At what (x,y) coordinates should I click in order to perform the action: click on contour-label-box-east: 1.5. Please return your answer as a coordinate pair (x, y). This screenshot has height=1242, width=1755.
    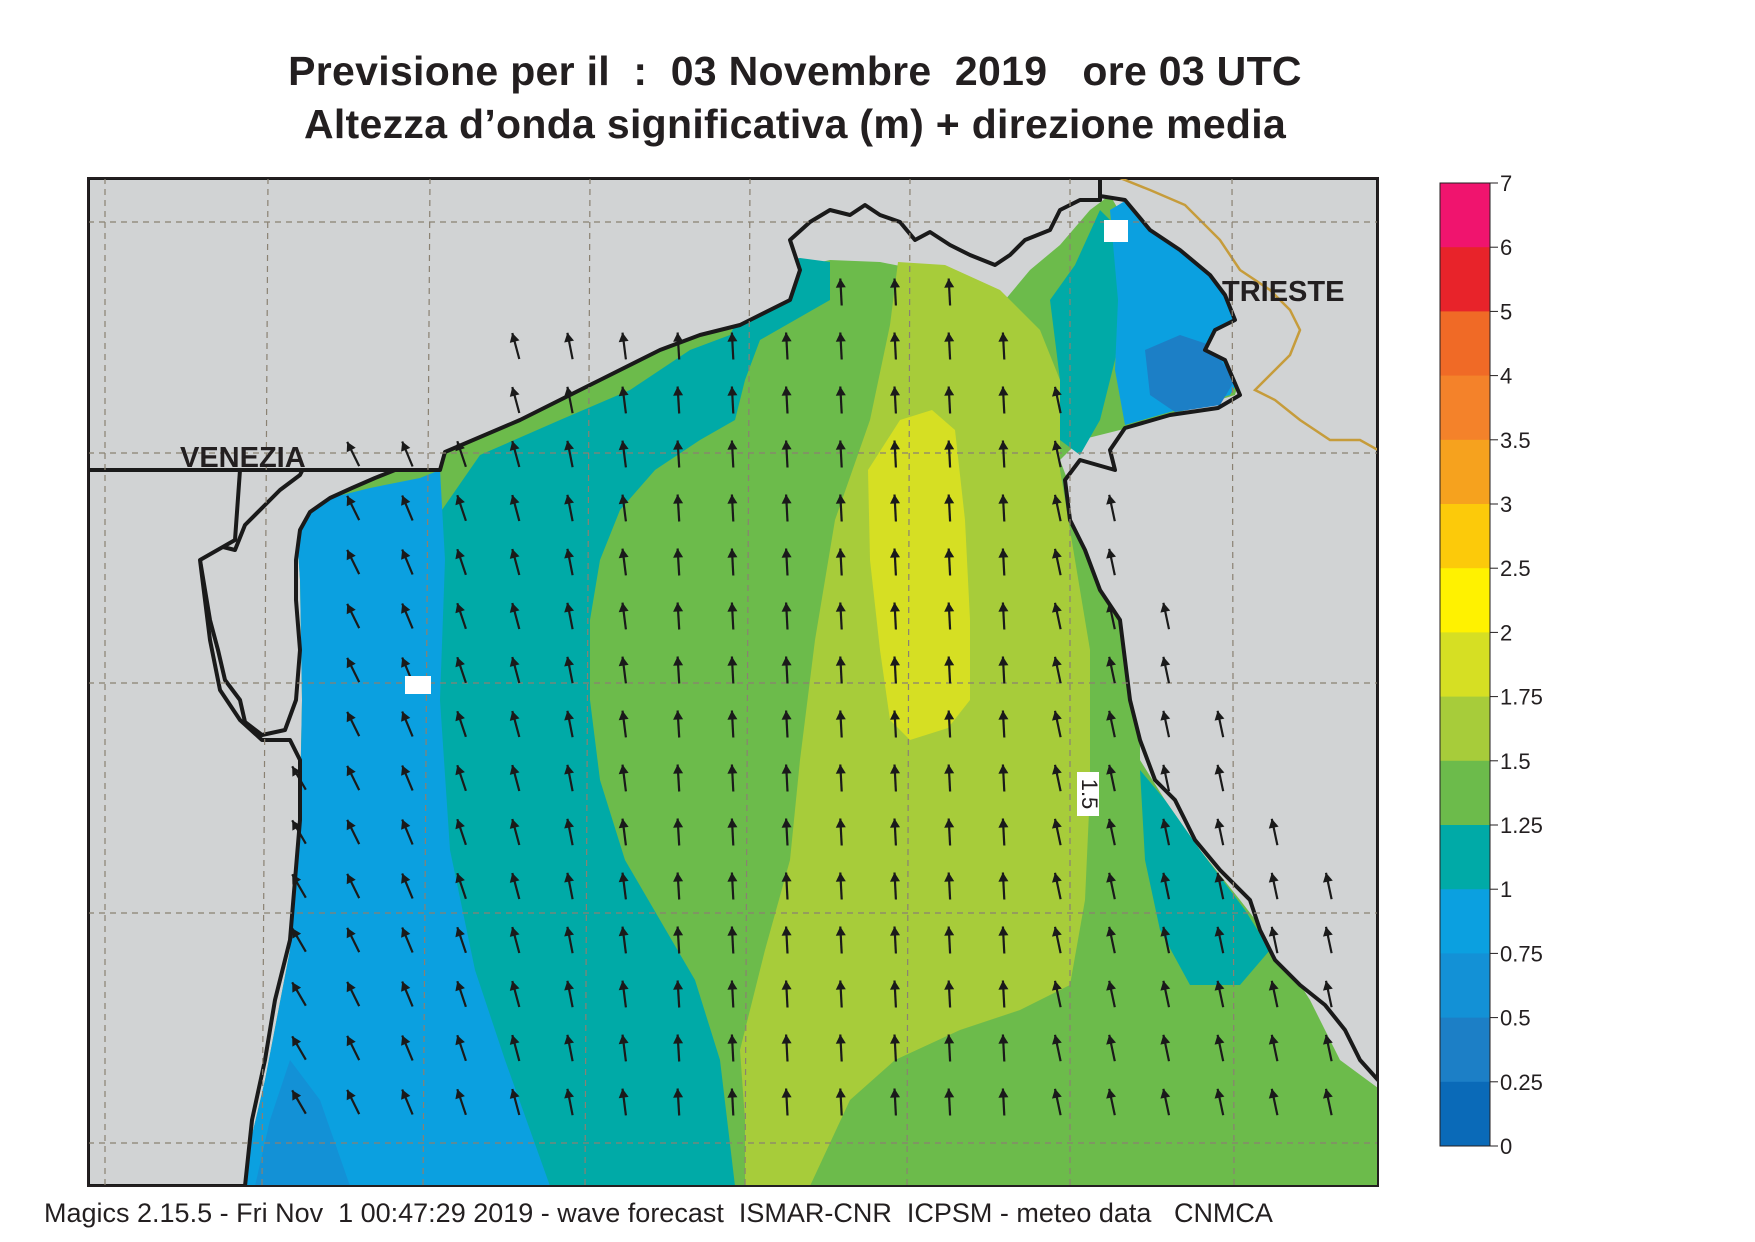
    Looking at the image, I should click on (1089, 794).